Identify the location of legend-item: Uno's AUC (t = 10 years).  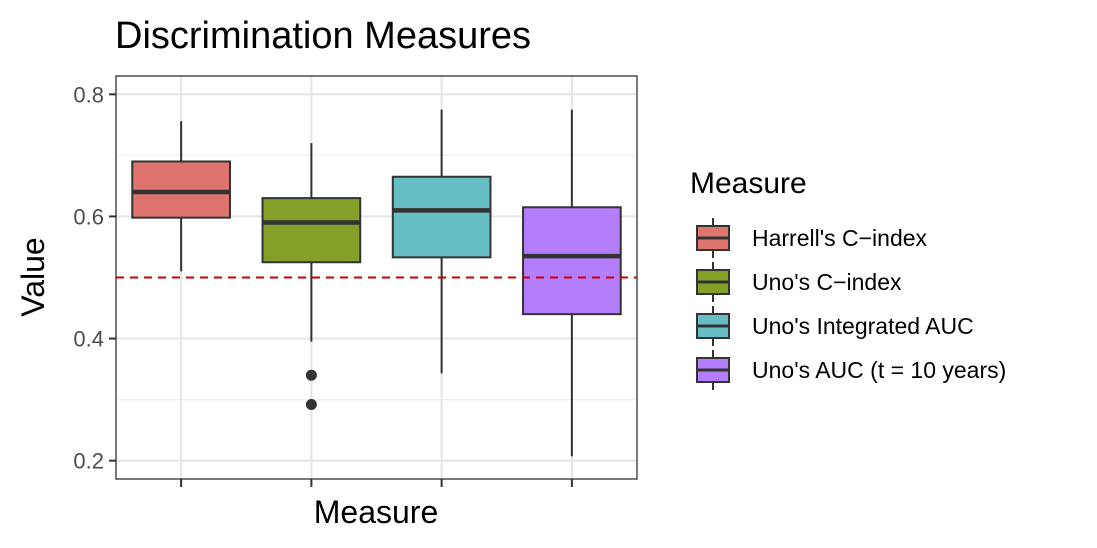
(851, 370).